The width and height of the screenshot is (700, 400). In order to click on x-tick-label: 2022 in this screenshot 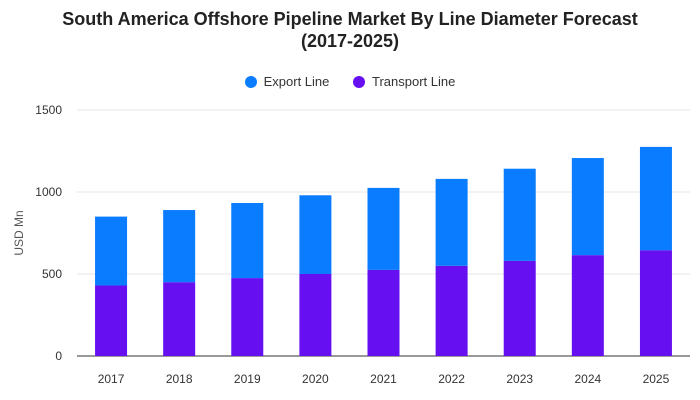, I will do `click(451, 379)`.